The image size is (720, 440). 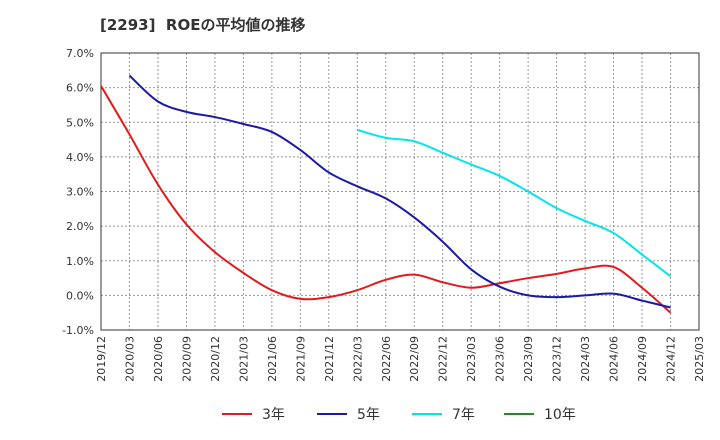 I want to click on x-tick-label: 2024/09, so click(x=642, y=359).